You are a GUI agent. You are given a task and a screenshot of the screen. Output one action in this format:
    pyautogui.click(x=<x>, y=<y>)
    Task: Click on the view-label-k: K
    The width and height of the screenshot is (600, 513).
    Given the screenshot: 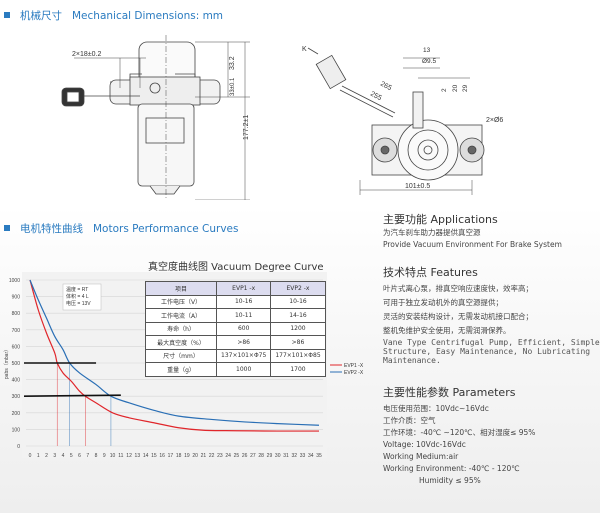 What is the action you would take?
    pyautogui.click(x=304, y=49)
    